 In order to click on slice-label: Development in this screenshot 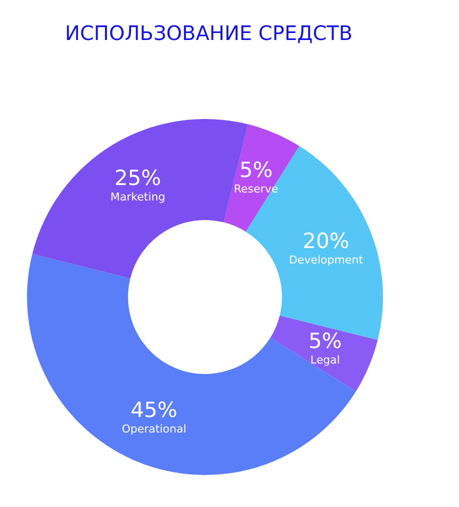, I will do `click(326, 260)`.